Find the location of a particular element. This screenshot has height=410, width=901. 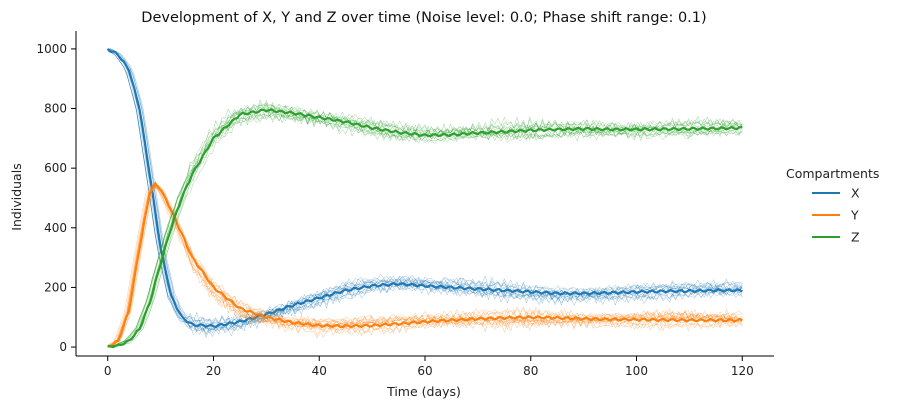

legend-entries: XYZ is located at coordinates (836, 215).